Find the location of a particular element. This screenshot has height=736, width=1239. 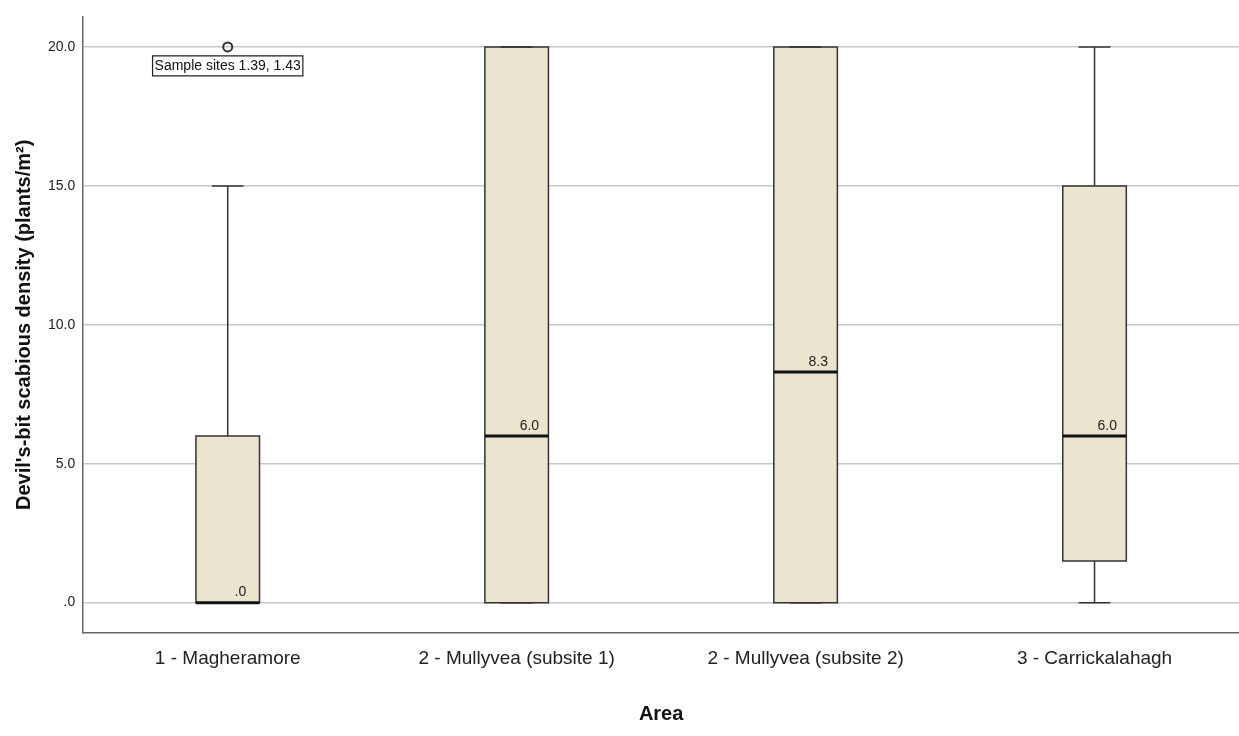

text: .0 is located at coordinates (240, 591).